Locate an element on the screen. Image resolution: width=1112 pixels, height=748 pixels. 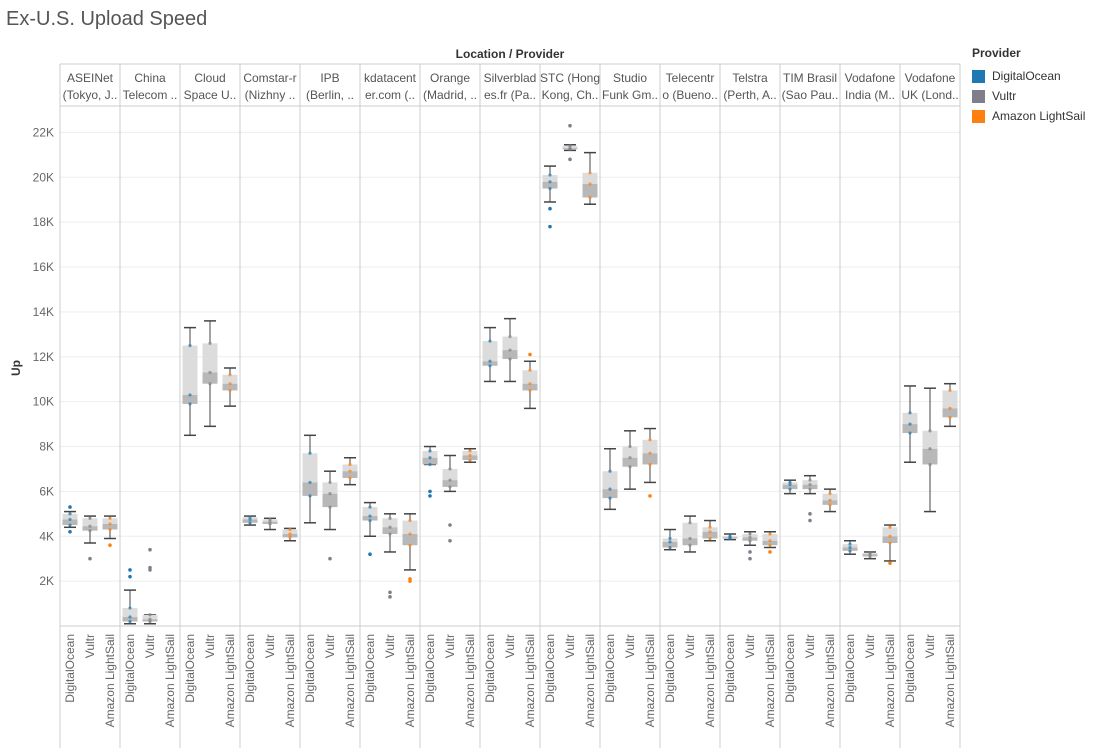
group-header-line1: IPB is located at coordinates (329, 78).